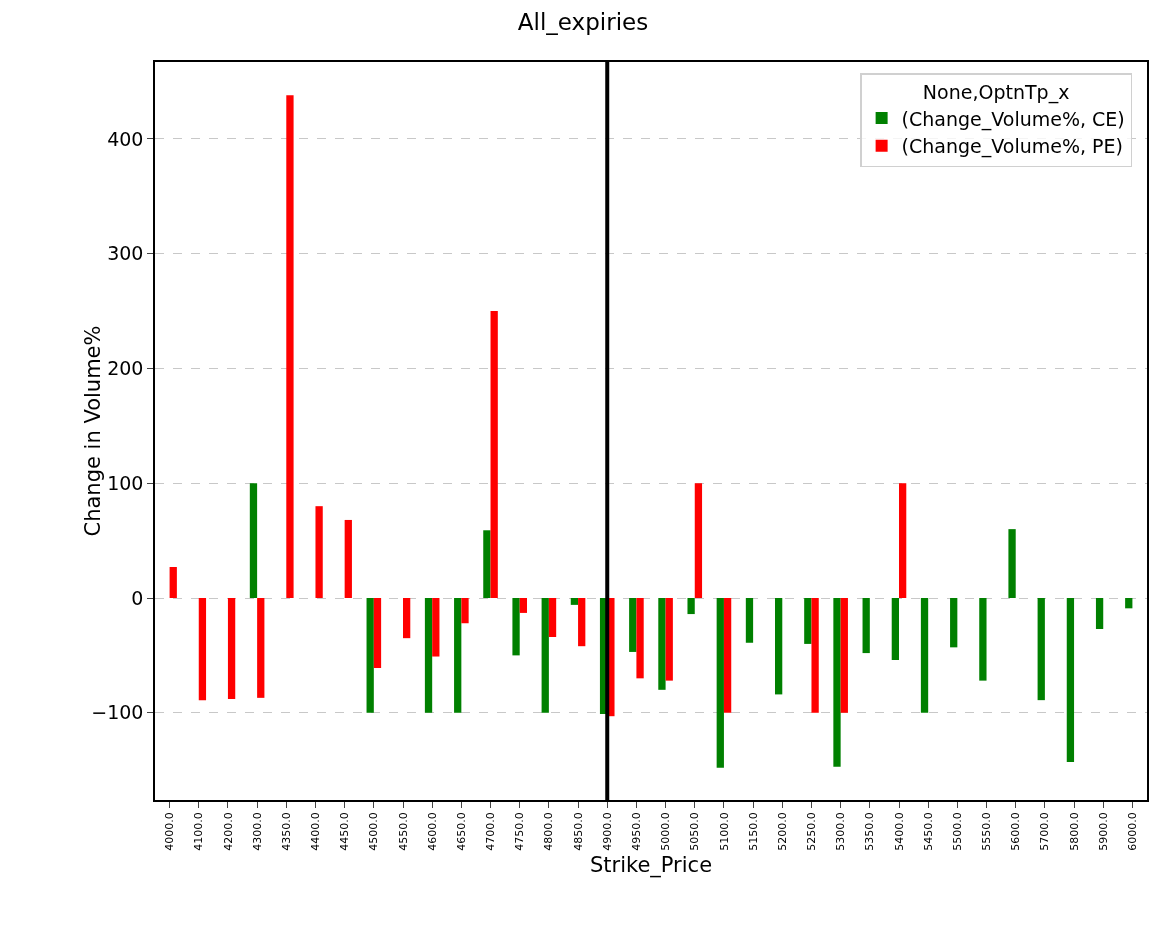  What do you see at coordinates (1074, 831) in the screenshot?
I see `x-tick-label: 5800.0` at bounding box center [1074, 831].